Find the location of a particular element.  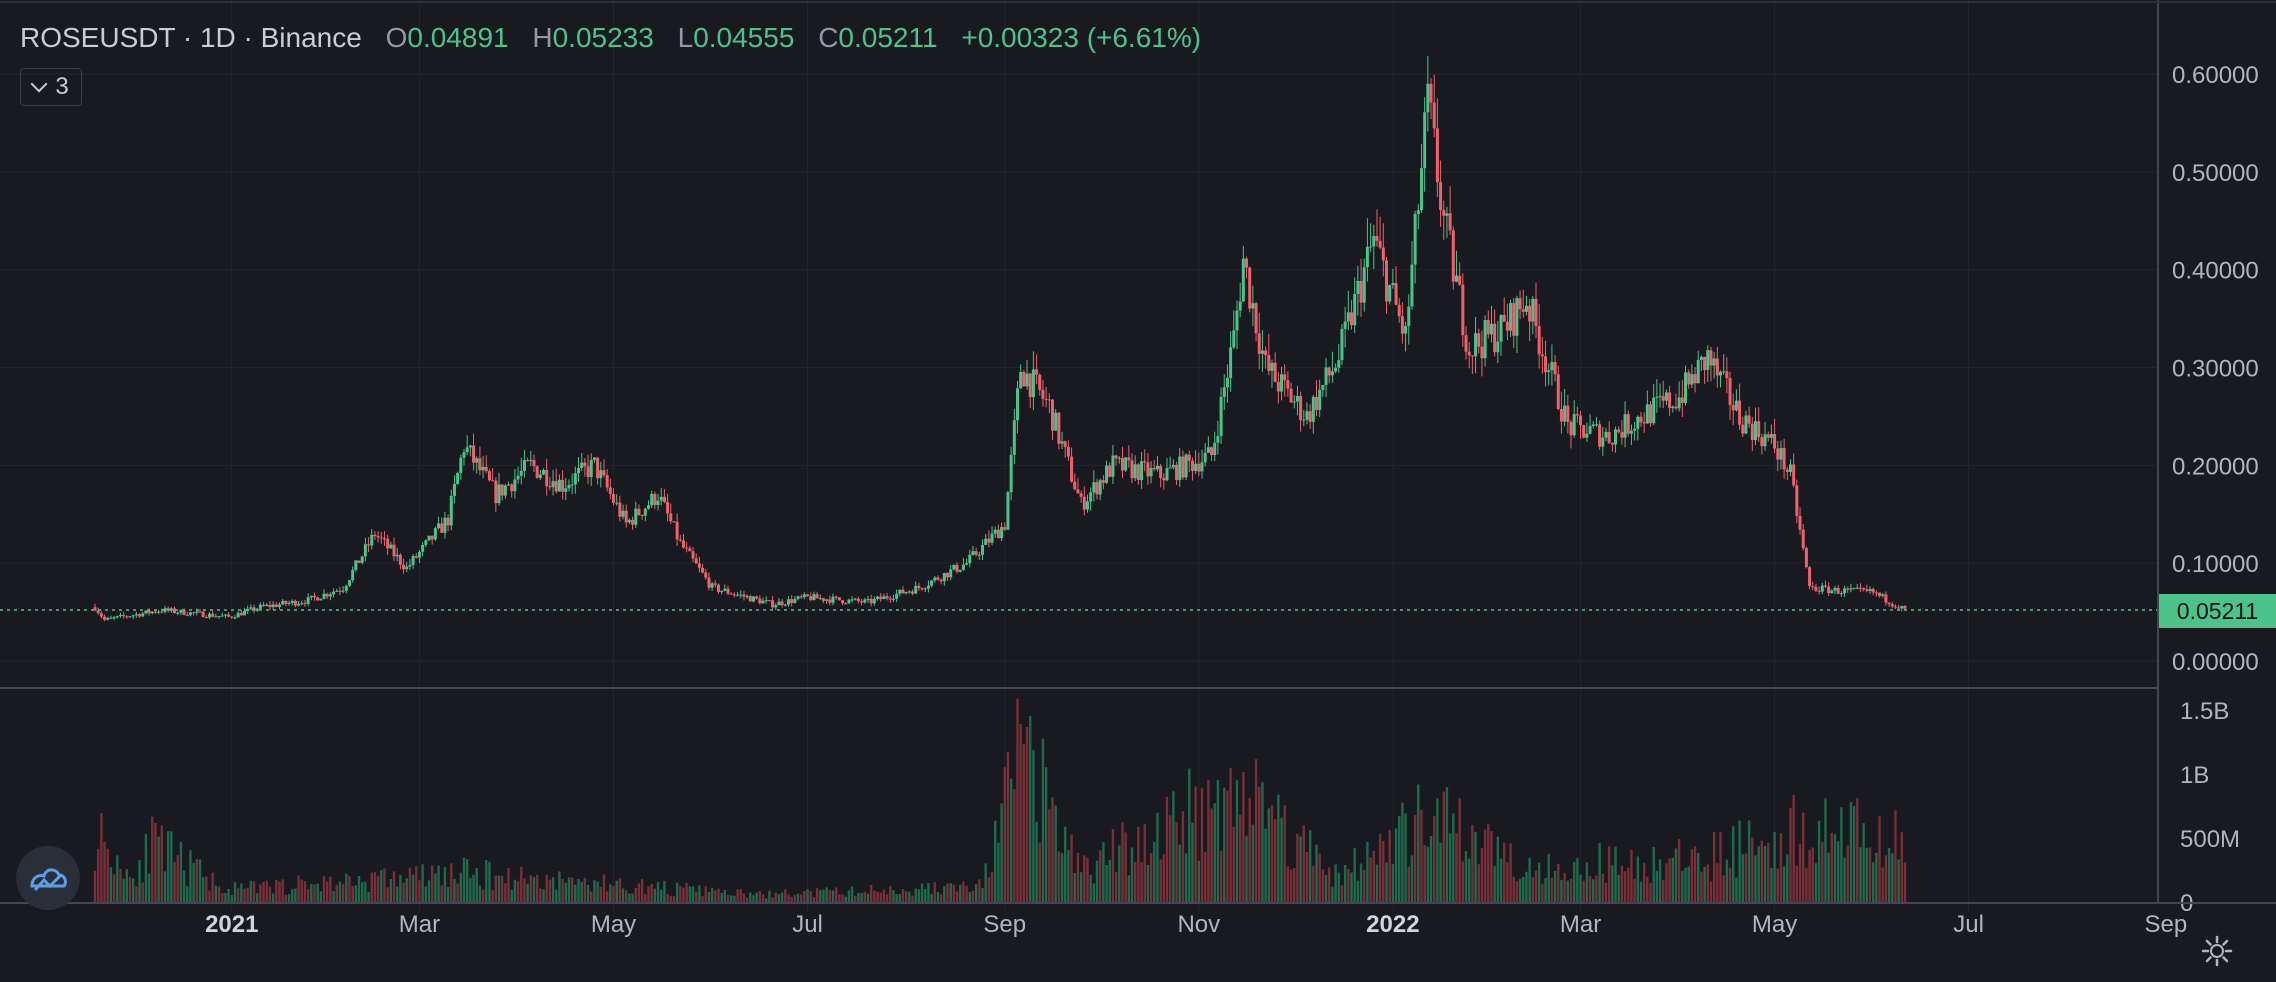

symbol-title: ROSEUSDT · 1D · Binance is located at coordinates (191, 37).